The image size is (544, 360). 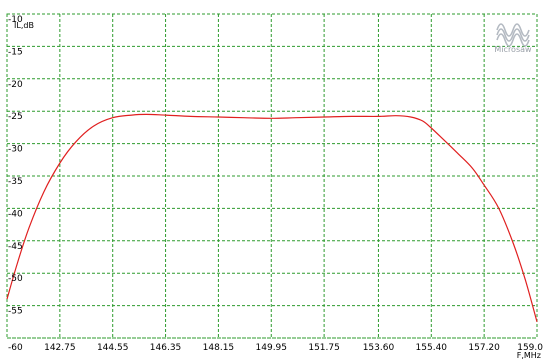 I want to click on x-tick-label: 151.75, so click(x=324, y=348).